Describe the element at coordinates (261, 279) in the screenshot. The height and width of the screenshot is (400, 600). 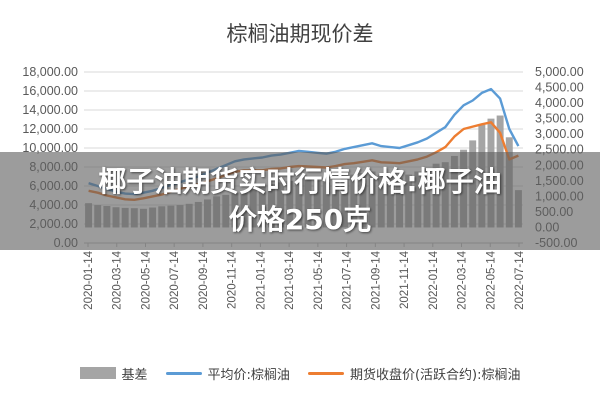
I see `x-tick-label: 2021-01-14` at that location.